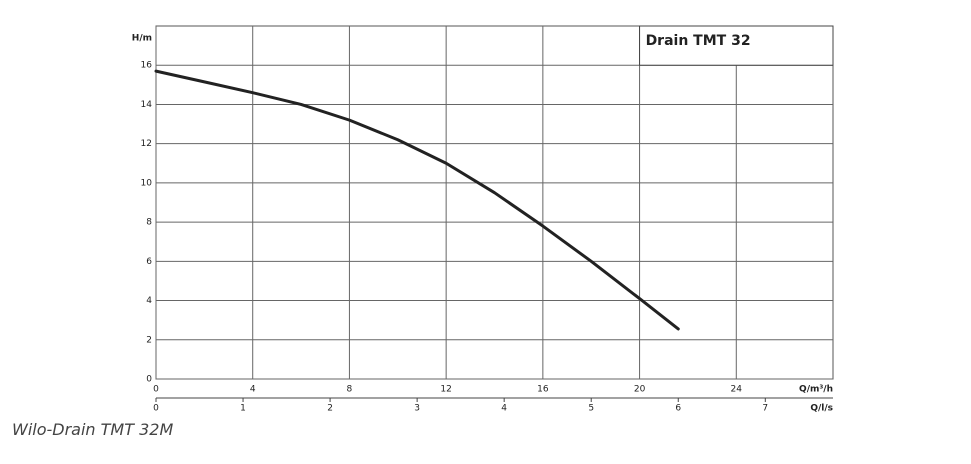 Image resolution: width=971 pixels, height=464 pixels. I want to click on x2-tick-label: 7, so click(765, 409).